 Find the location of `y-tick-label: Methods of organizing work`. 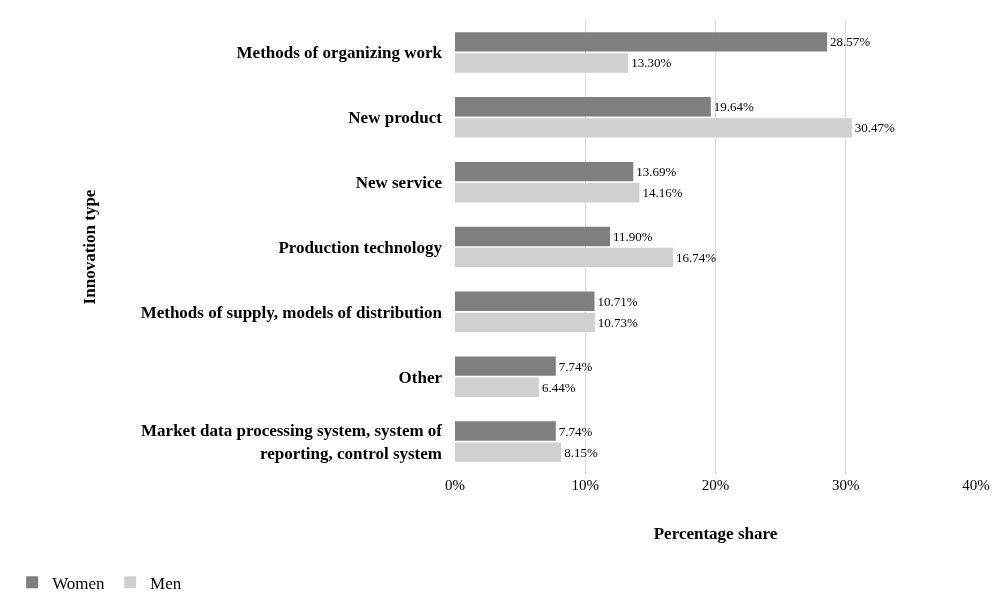

y-tick-label: Methods of organizing work is located at coordinates (339, 53).